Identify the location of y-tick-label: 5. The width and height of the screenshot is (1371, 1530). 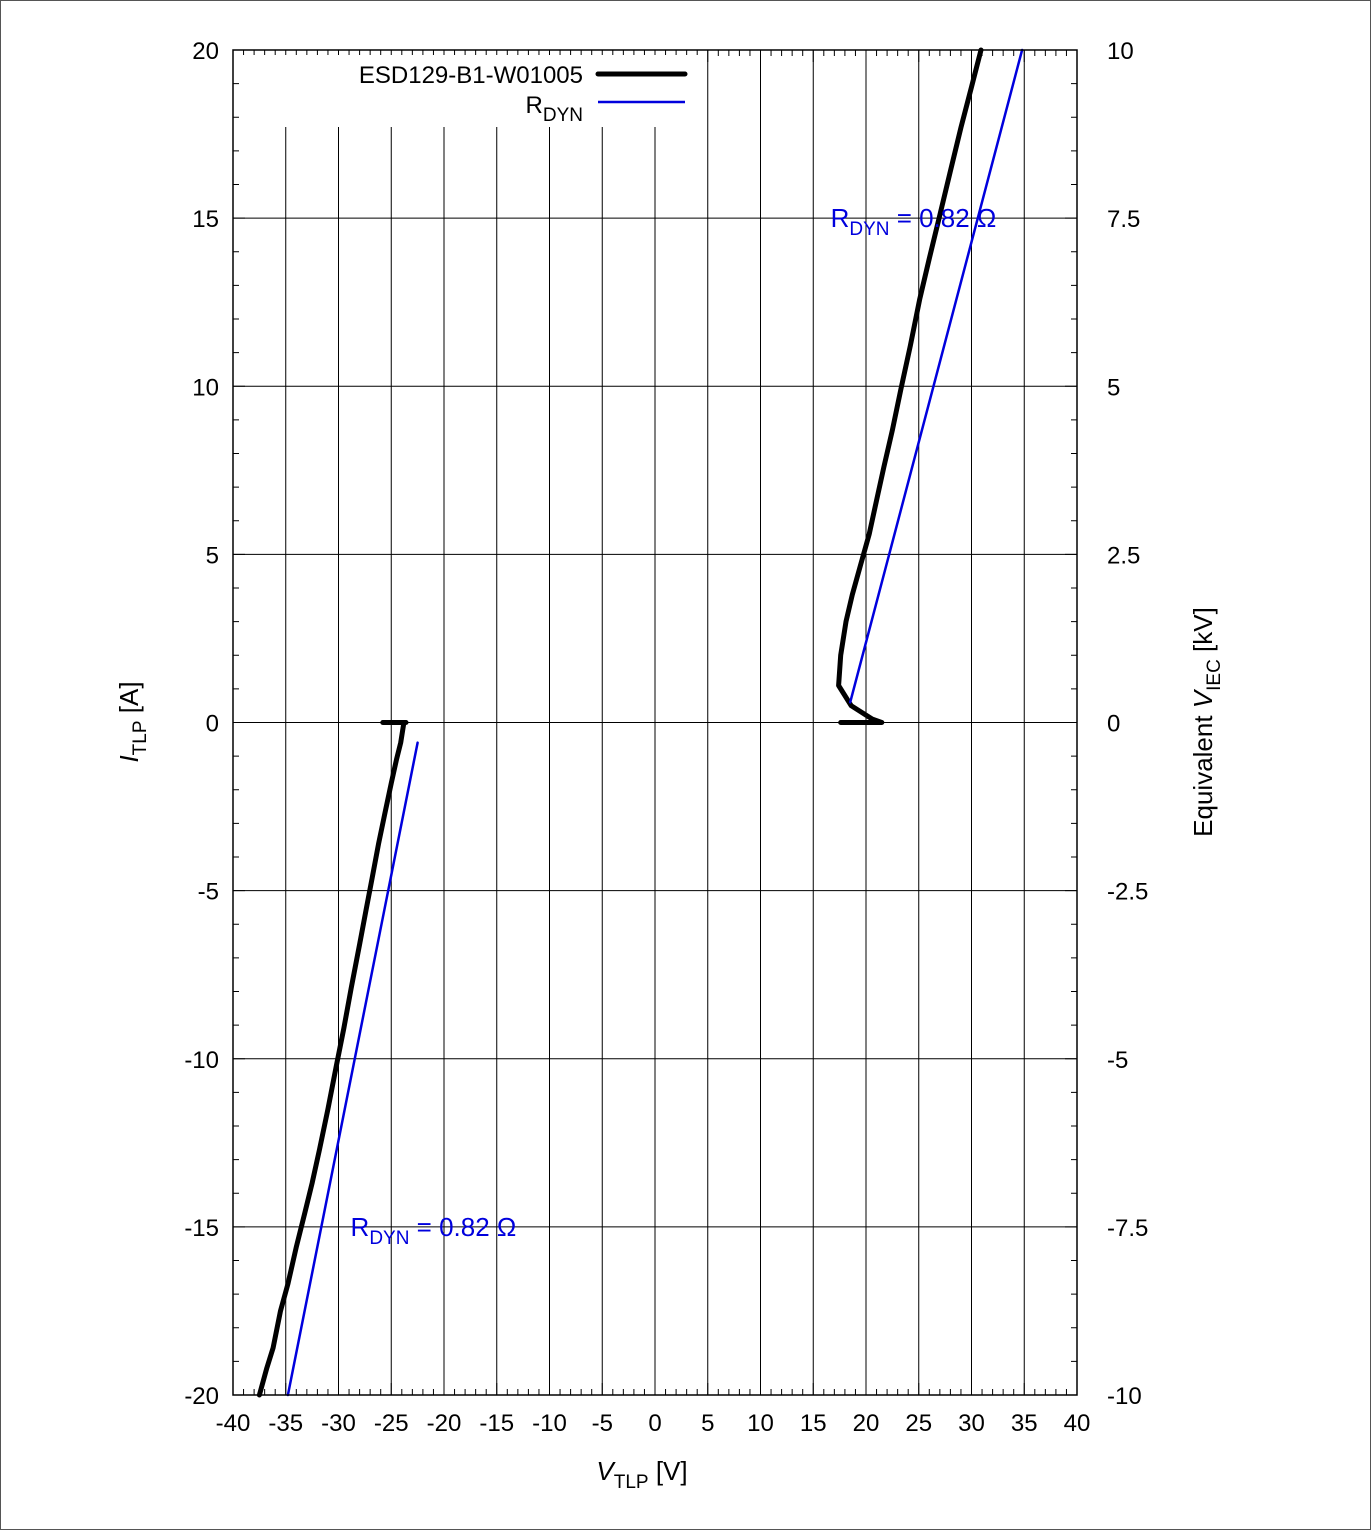
(212, 555).